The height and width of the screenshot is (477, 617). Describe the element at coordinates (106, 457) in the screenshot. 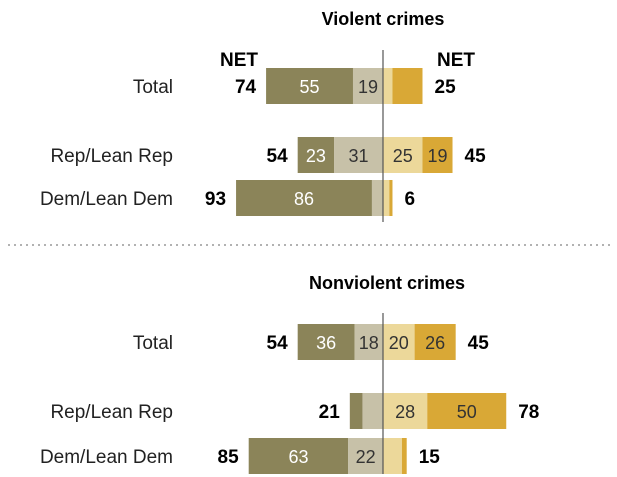

I see `category-label-1-dem-lean-dem: Dem/Lean Dem` at that location.